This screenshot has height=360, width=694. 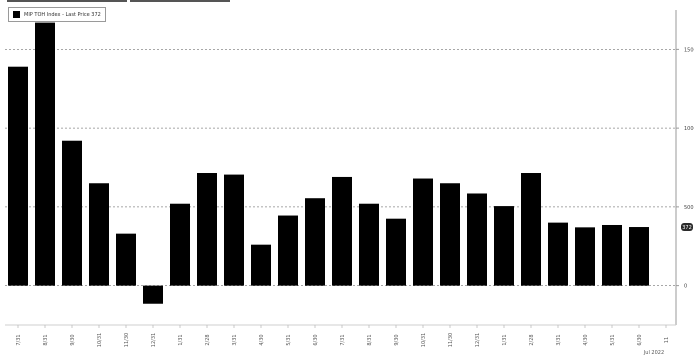 I want to click on legend-label: MIP TOH Index - Last Price 372, so click(x=62, y=14).